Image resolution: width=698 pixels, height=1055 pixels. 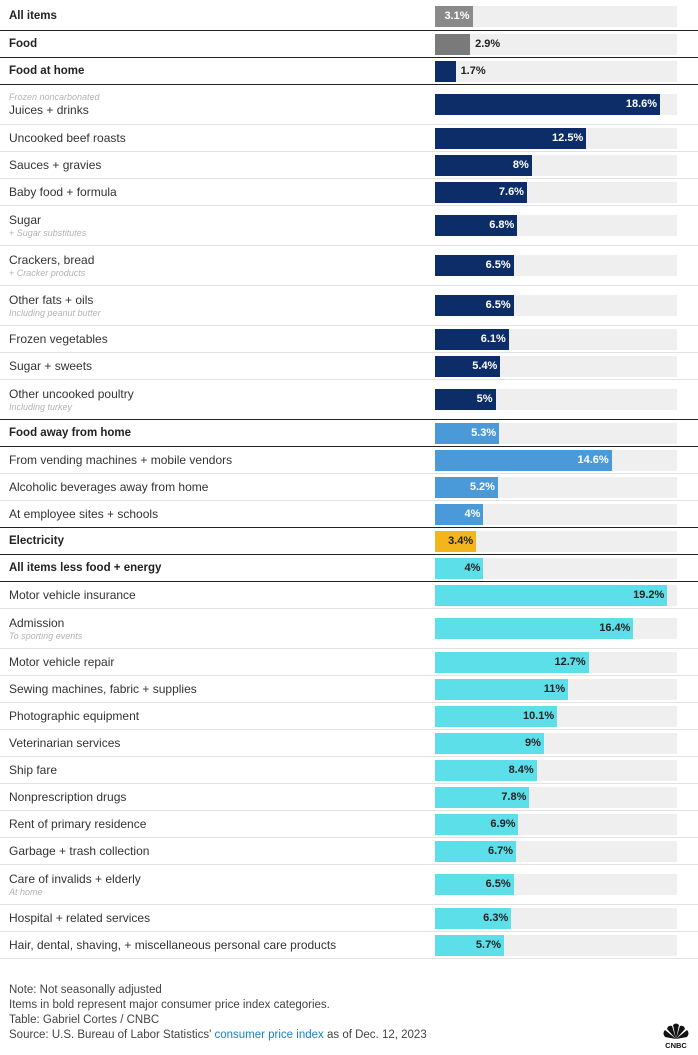 I want to click on row-label-group: Nonprescription drugs, so click(x=214, y=797).